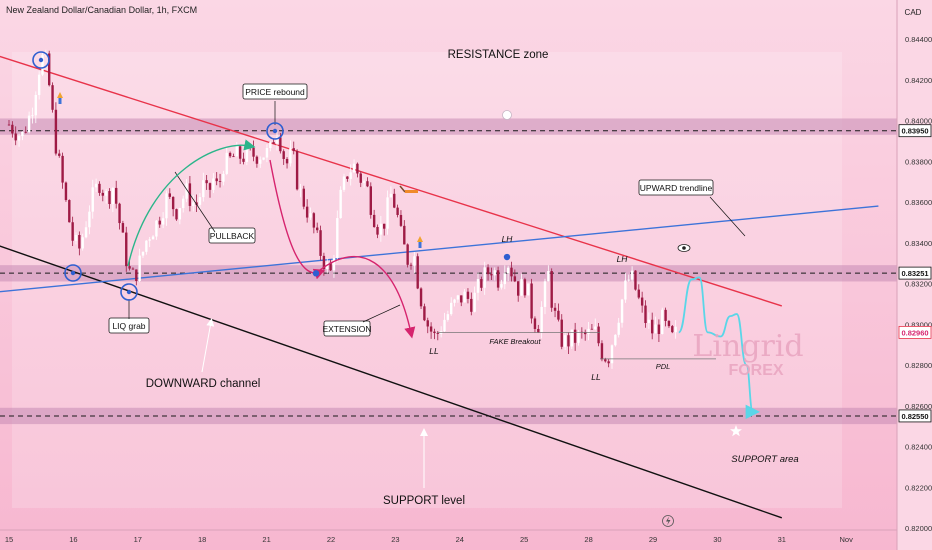 This screenshot has width=932, height=550. I want to click on y-tick-8: 0.82800, so click(918, 365).